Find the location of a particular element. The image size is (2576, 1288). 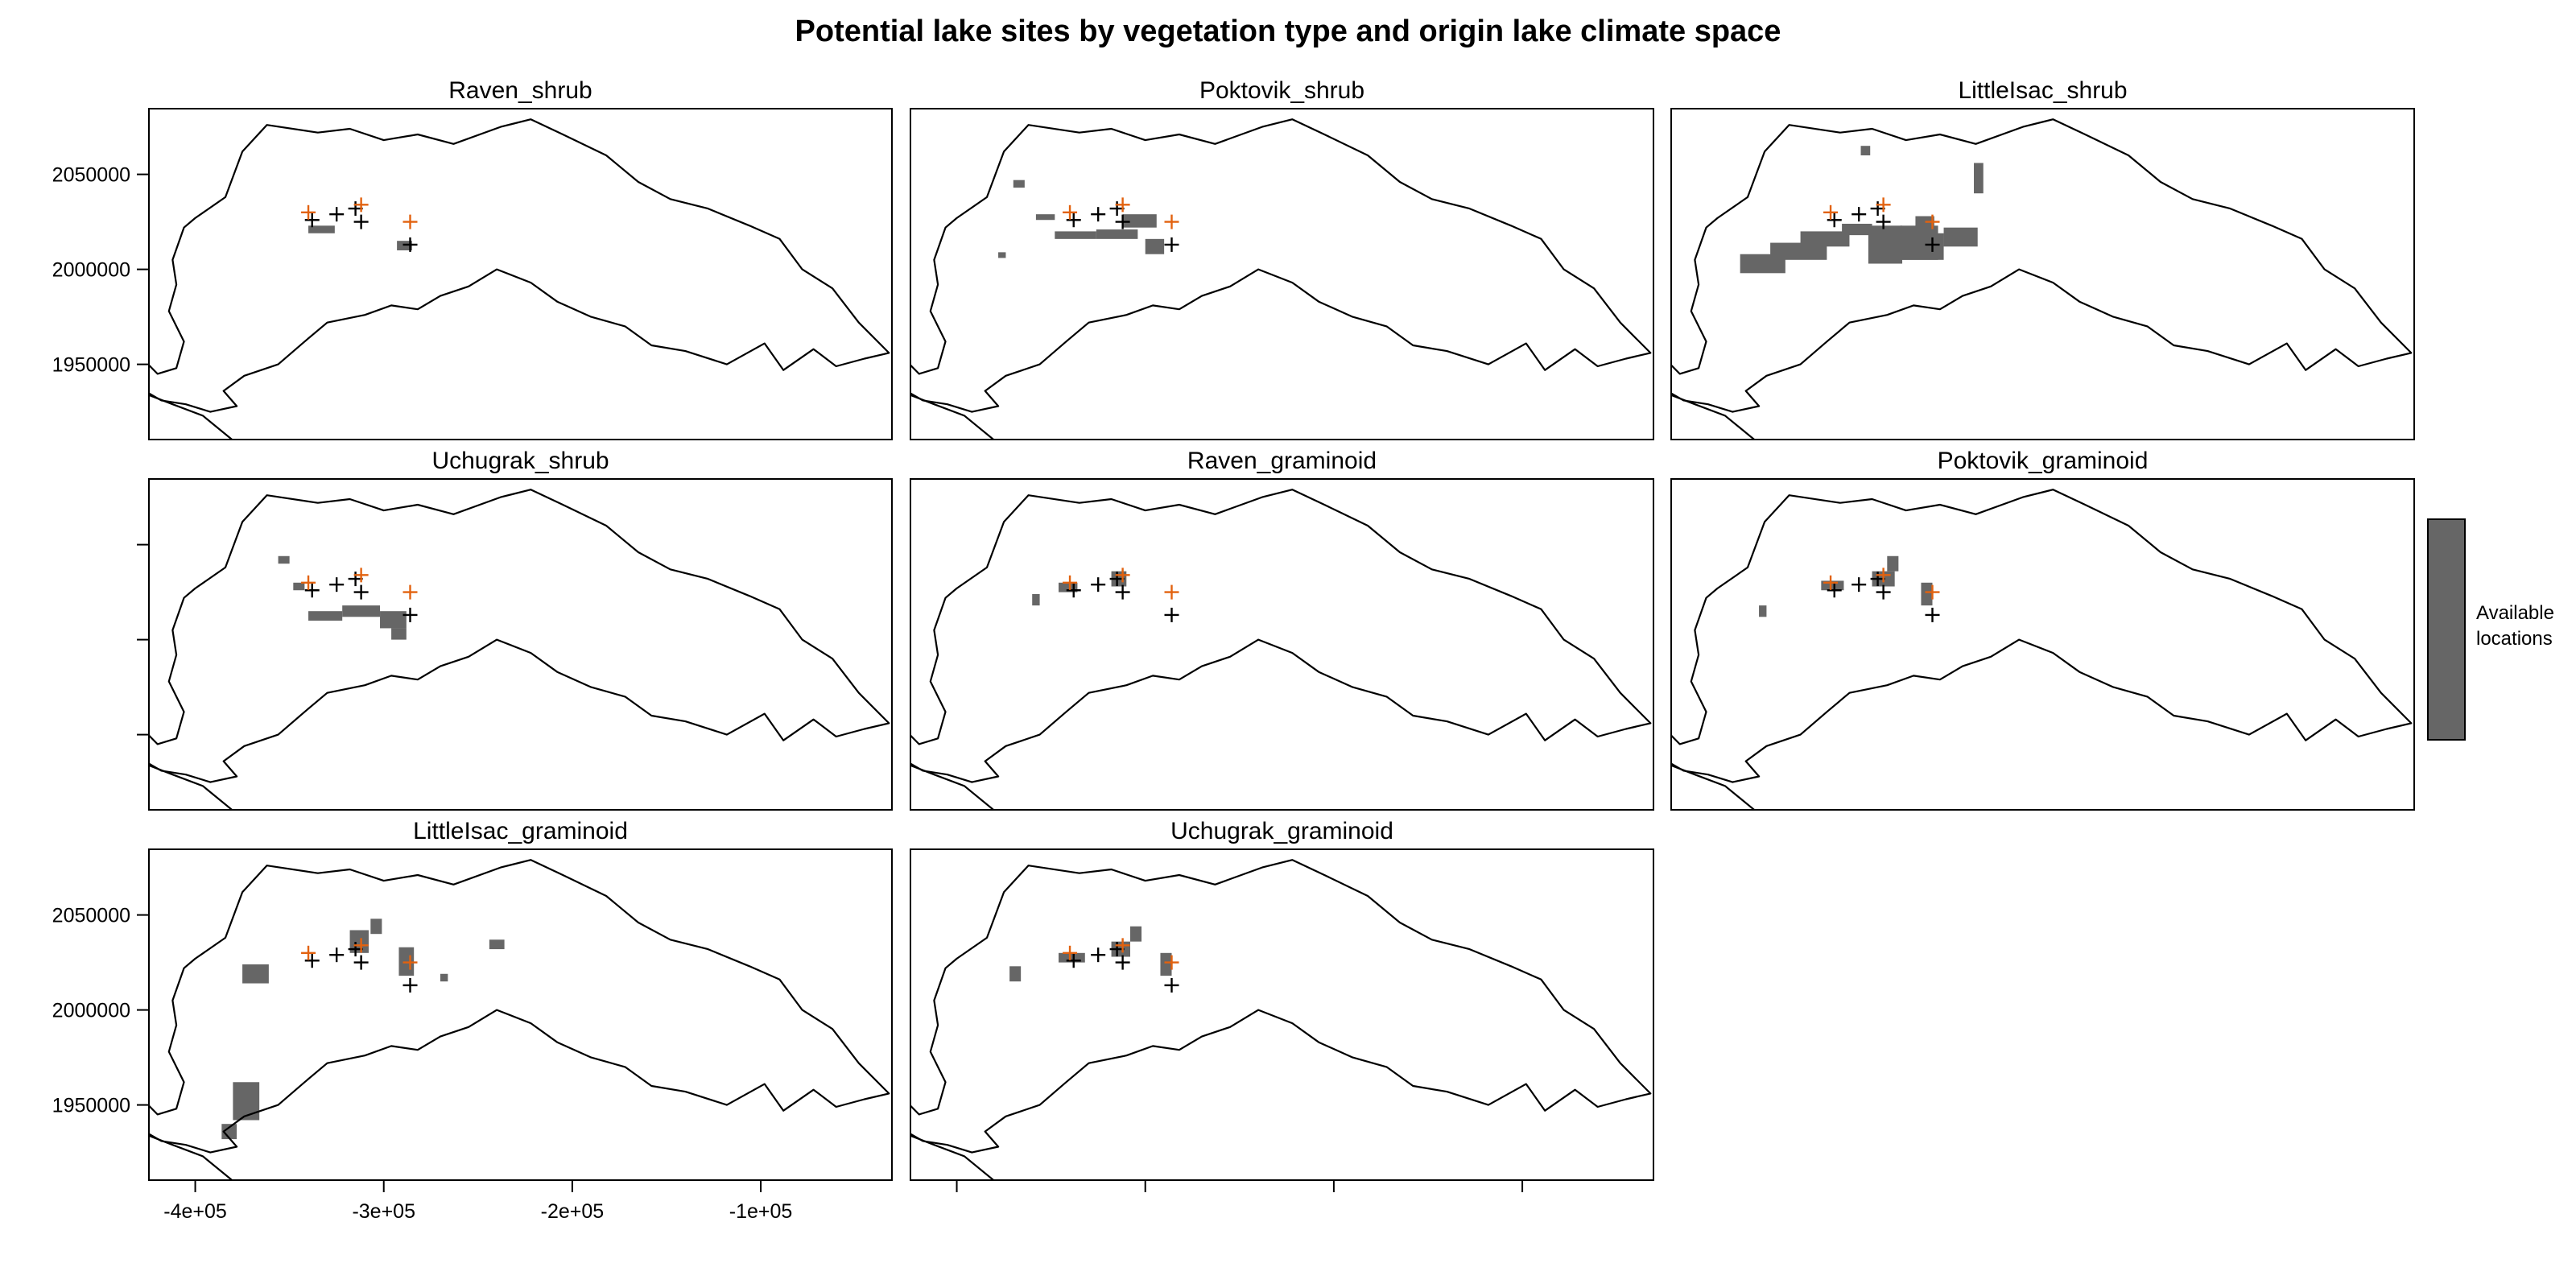

x-tick-label: -2e+05 is located at coordinates (573, 1211).